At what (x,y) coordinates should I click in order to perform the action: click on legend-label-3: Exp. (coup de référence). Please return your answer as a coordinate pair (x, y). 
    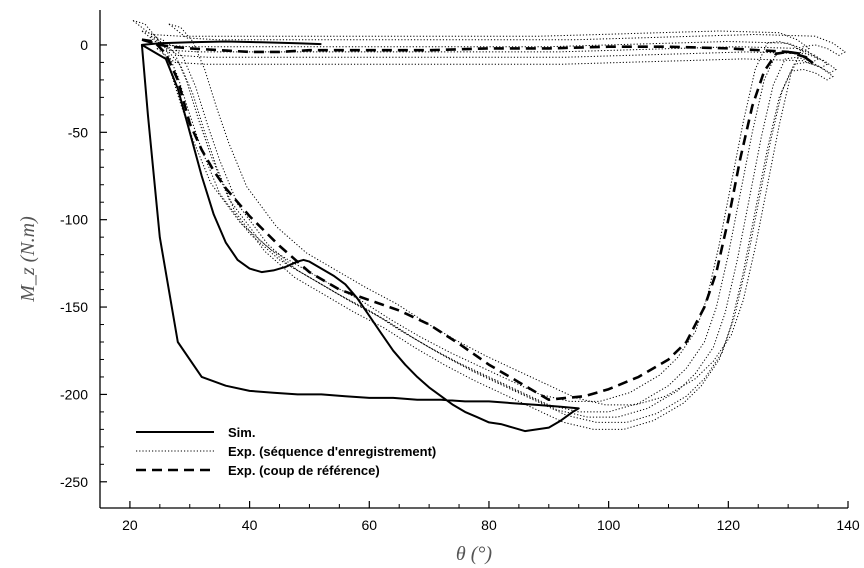
    Looking at the image, I should click on (304, 470).